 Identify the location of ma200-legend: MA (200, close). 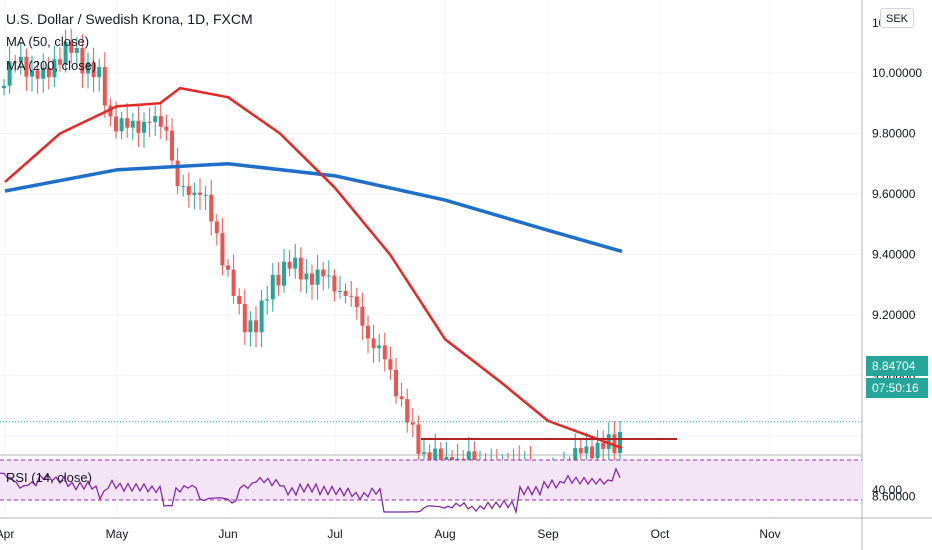
(51, 65).